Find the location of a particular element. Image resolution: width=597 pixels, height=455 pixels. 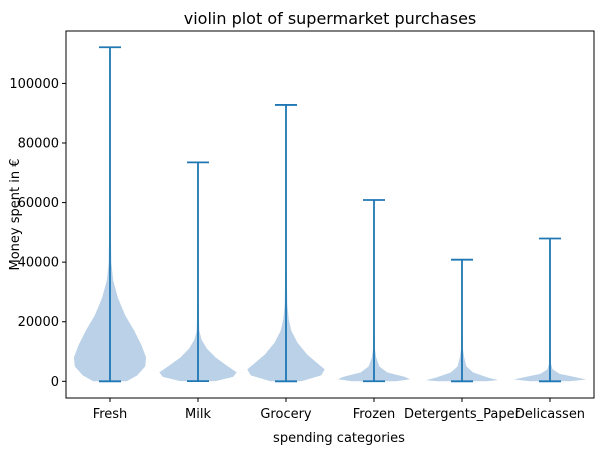

y-tick-label: 40000 is located at coordinates (38, 263).